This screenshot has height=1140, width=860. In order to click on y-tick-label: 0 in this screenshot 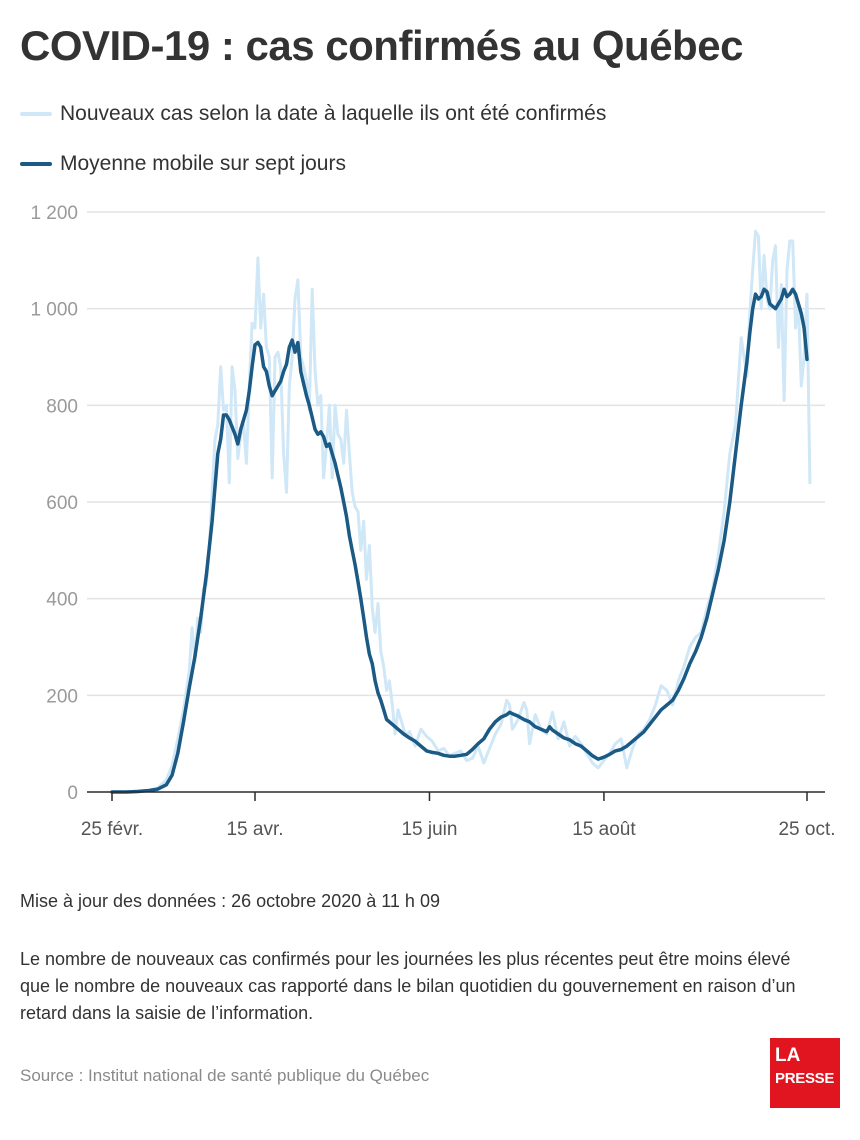, I will do `click(72, 793)`.